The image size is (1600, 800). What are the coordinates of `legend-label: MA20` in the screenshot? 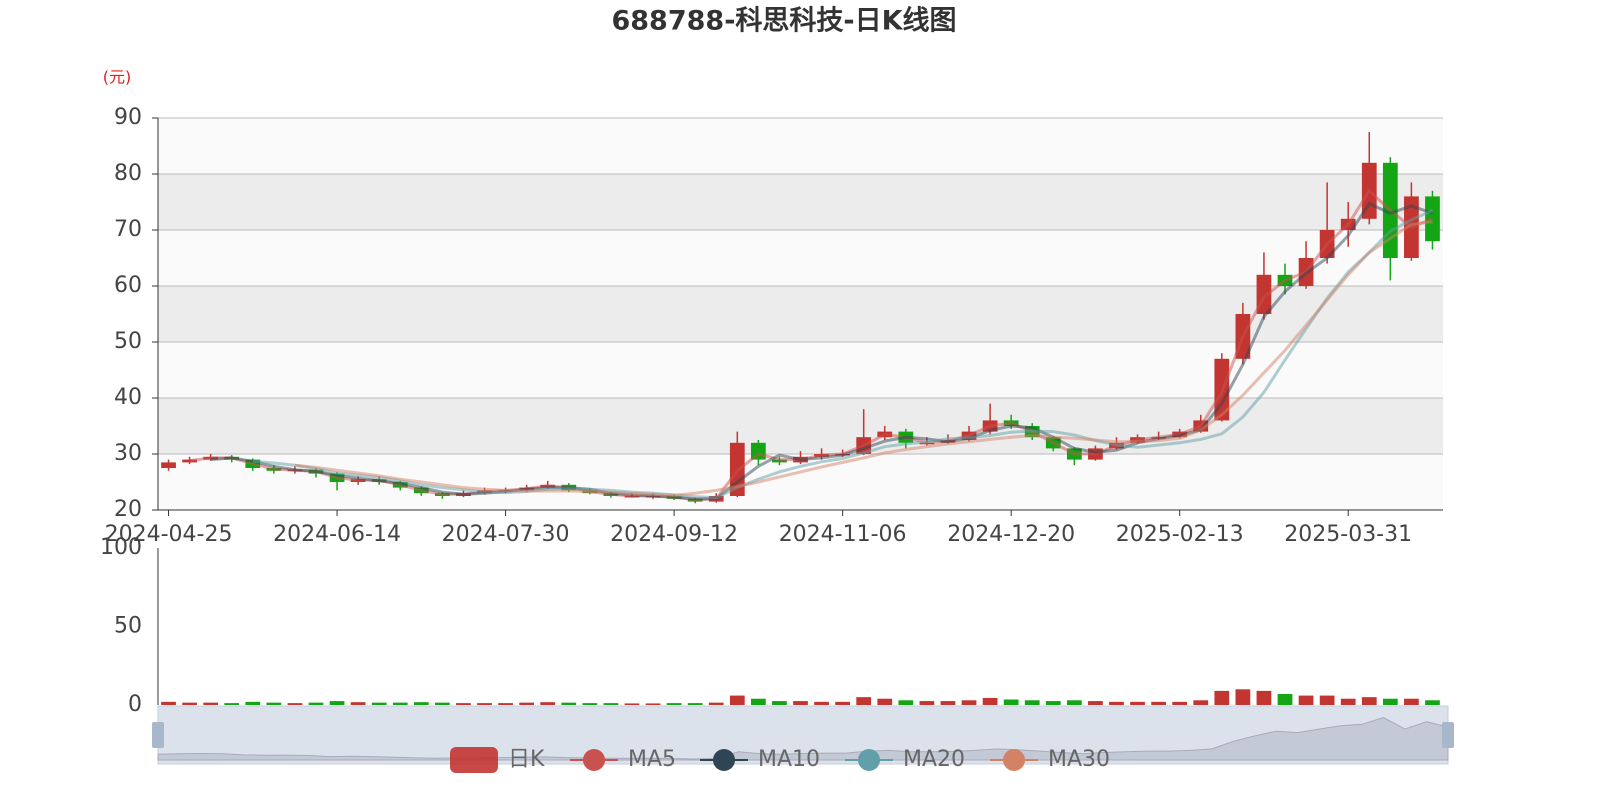 It's located at (934, 759).